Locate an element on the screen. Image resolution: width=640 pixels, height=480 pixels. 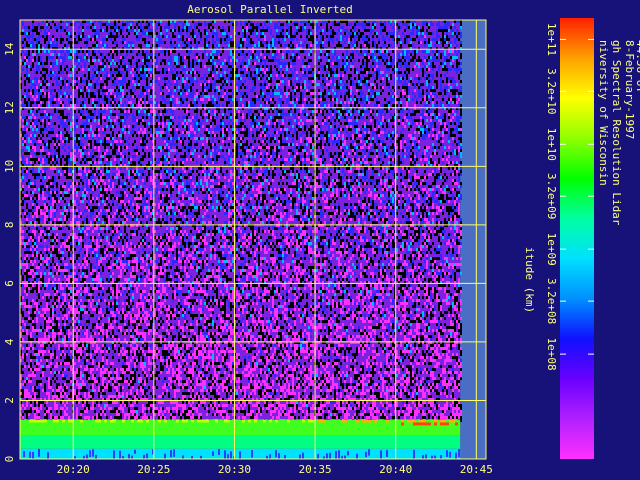
x-tick-label: 20:35 is located at coordinates (315, 469).